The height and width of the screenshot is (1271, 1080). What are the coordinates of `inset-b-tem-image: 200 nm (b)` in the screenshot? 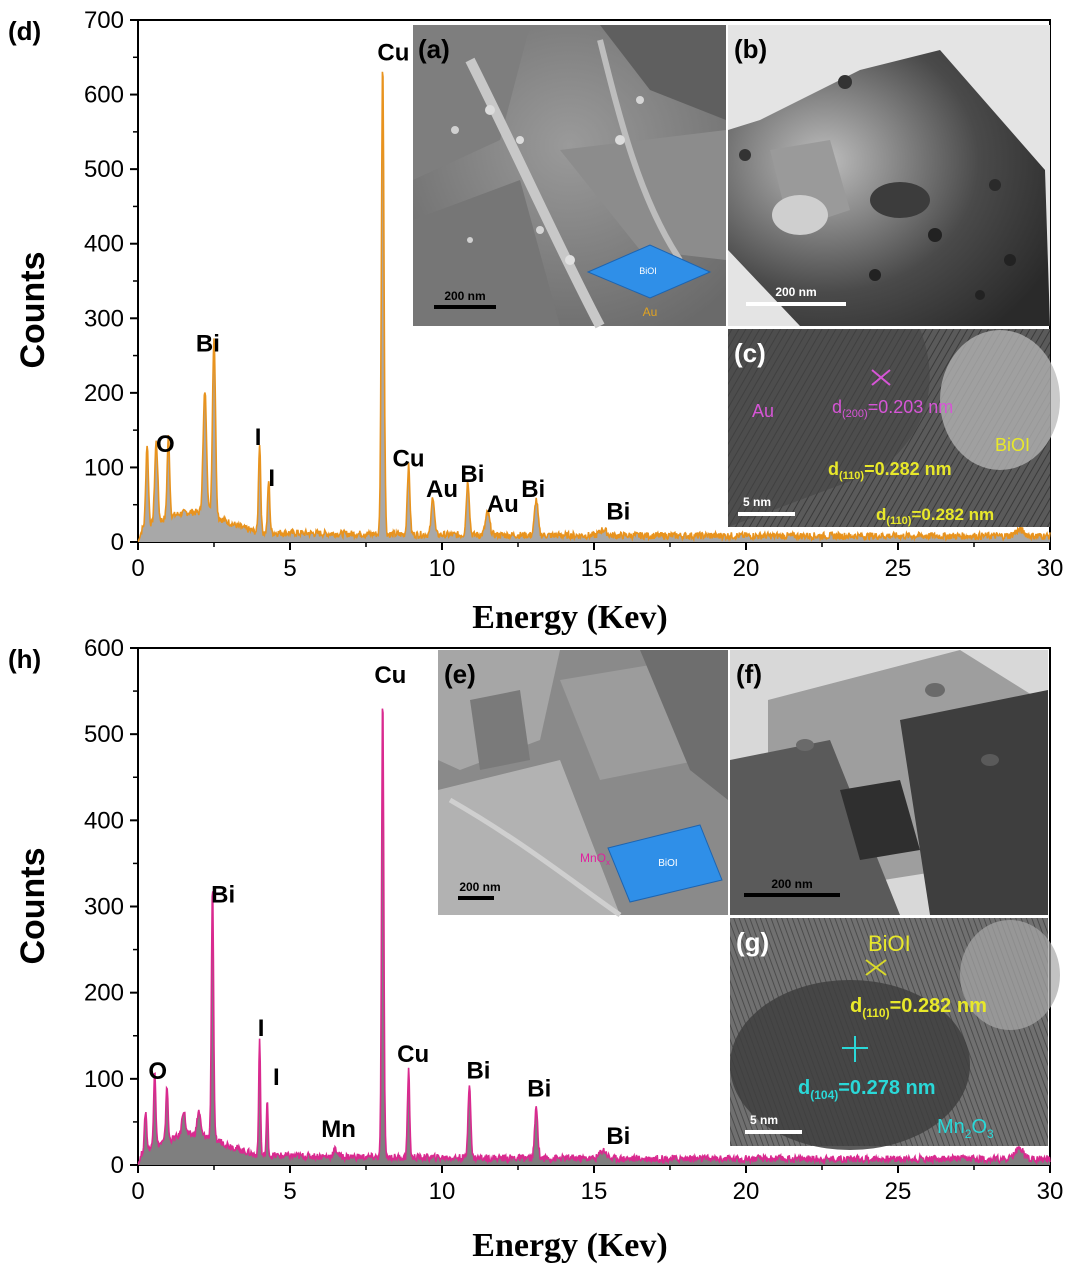 It's located at (889, 175).